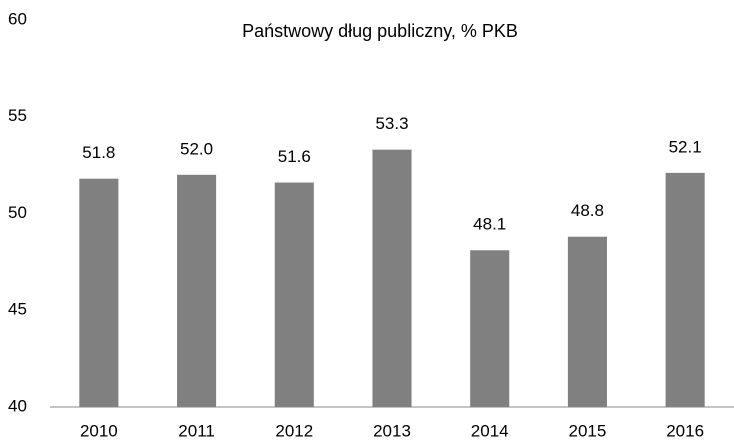  I want to click on y-tick-label: 40, so click(17, 405).